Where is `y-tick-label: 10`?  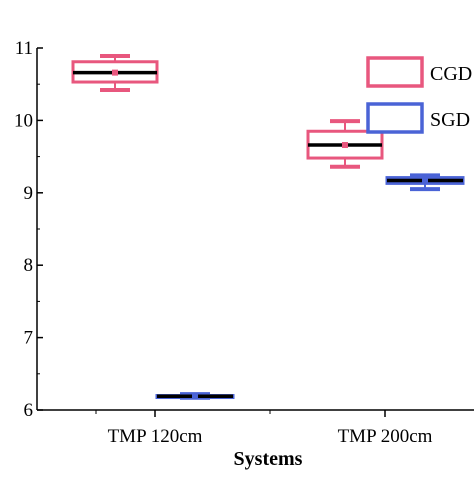 y-tick-label: 10 is located at coordinates (23, 120).